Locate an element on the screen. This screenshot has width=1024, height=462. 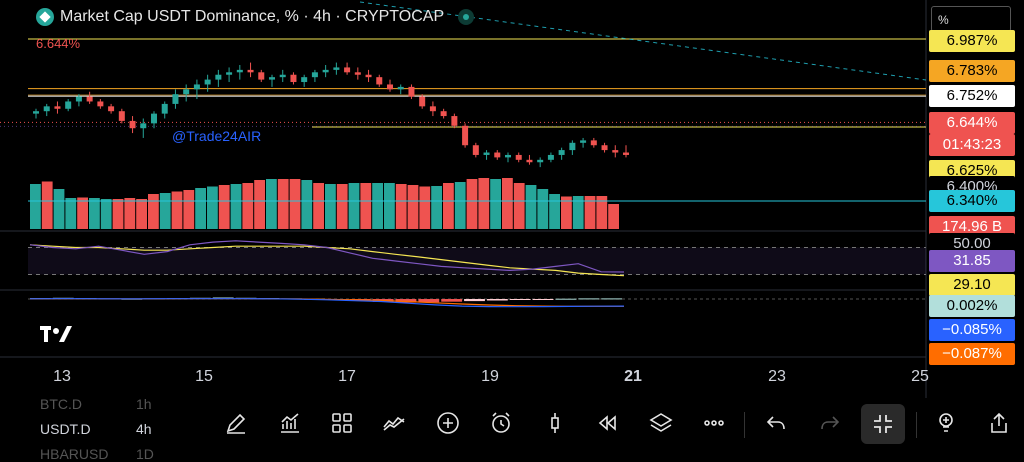
watchlist-interval: 4h is located at coordinates (144, 429).